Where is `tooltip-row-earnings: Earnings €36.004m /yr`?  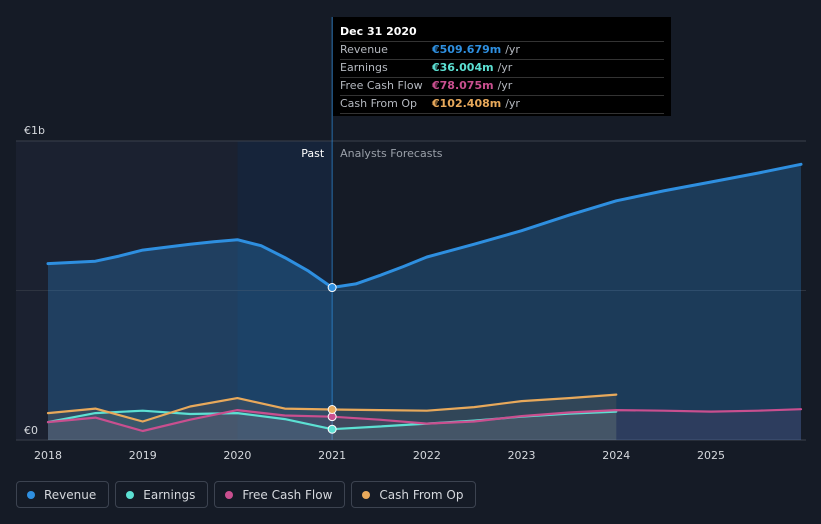 tooltip-row-earnings: Earnings €36.004m /yr is located at coordinates (502, 69).